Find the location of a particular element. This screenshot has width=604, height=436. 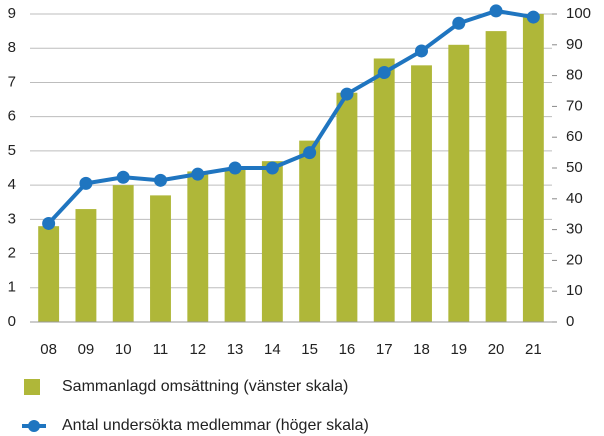

y2-tick-label: 30 is located at coordinates (574, 229).